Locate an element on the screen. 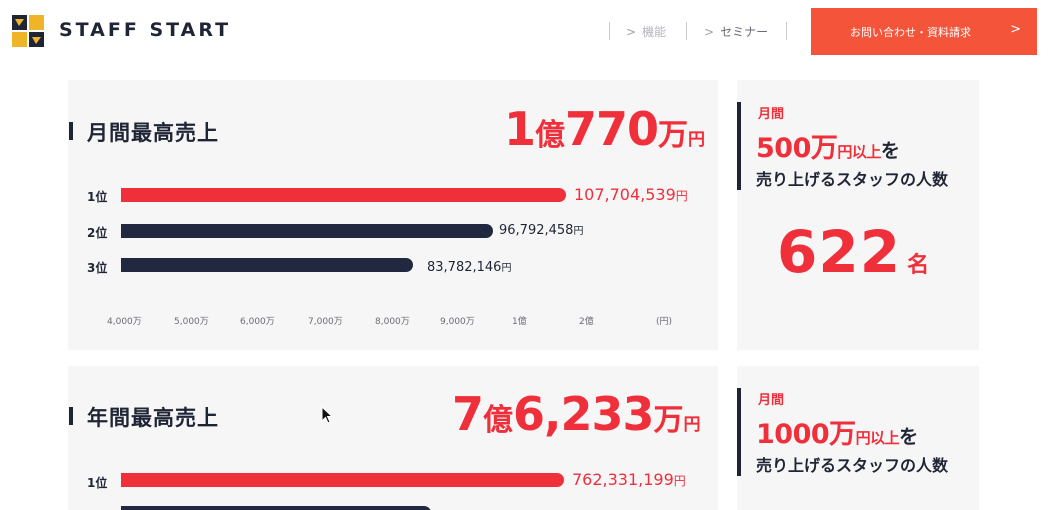  site-header: STAFF START > 機能 > セミナー お問い合わせ・資料請求 > is located at coordinates (525, 32).